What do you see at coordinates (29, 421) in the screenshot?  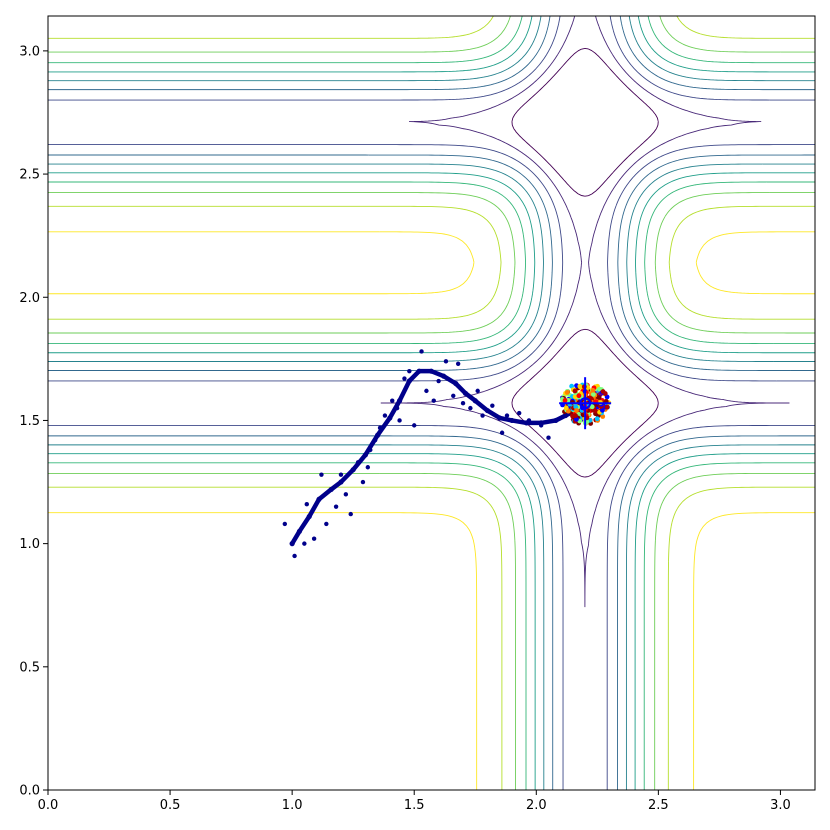 I see `y-tick-label: 1.5` at bounding box center [29, 421].